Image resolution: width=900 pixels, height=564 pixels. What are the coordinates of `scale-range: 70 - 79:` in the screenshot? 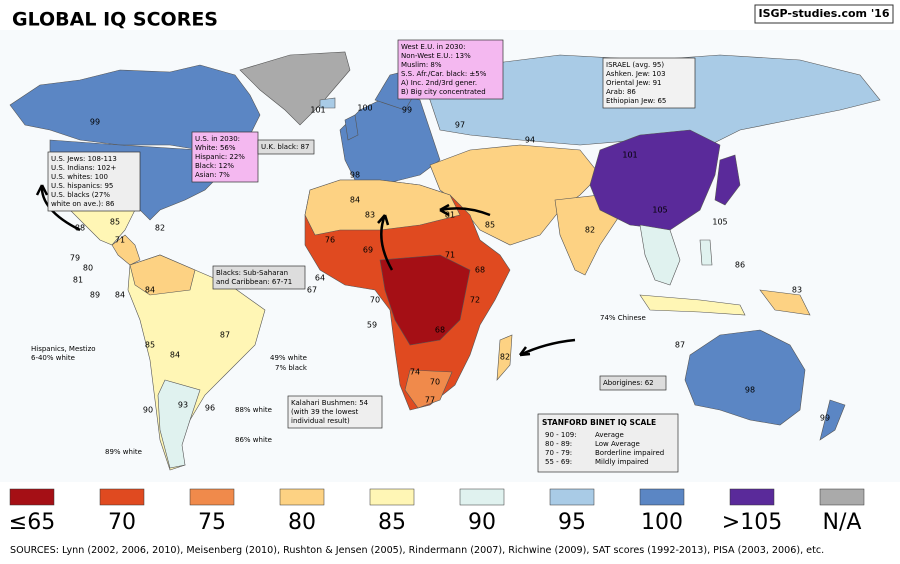 It's located at (558, 453).